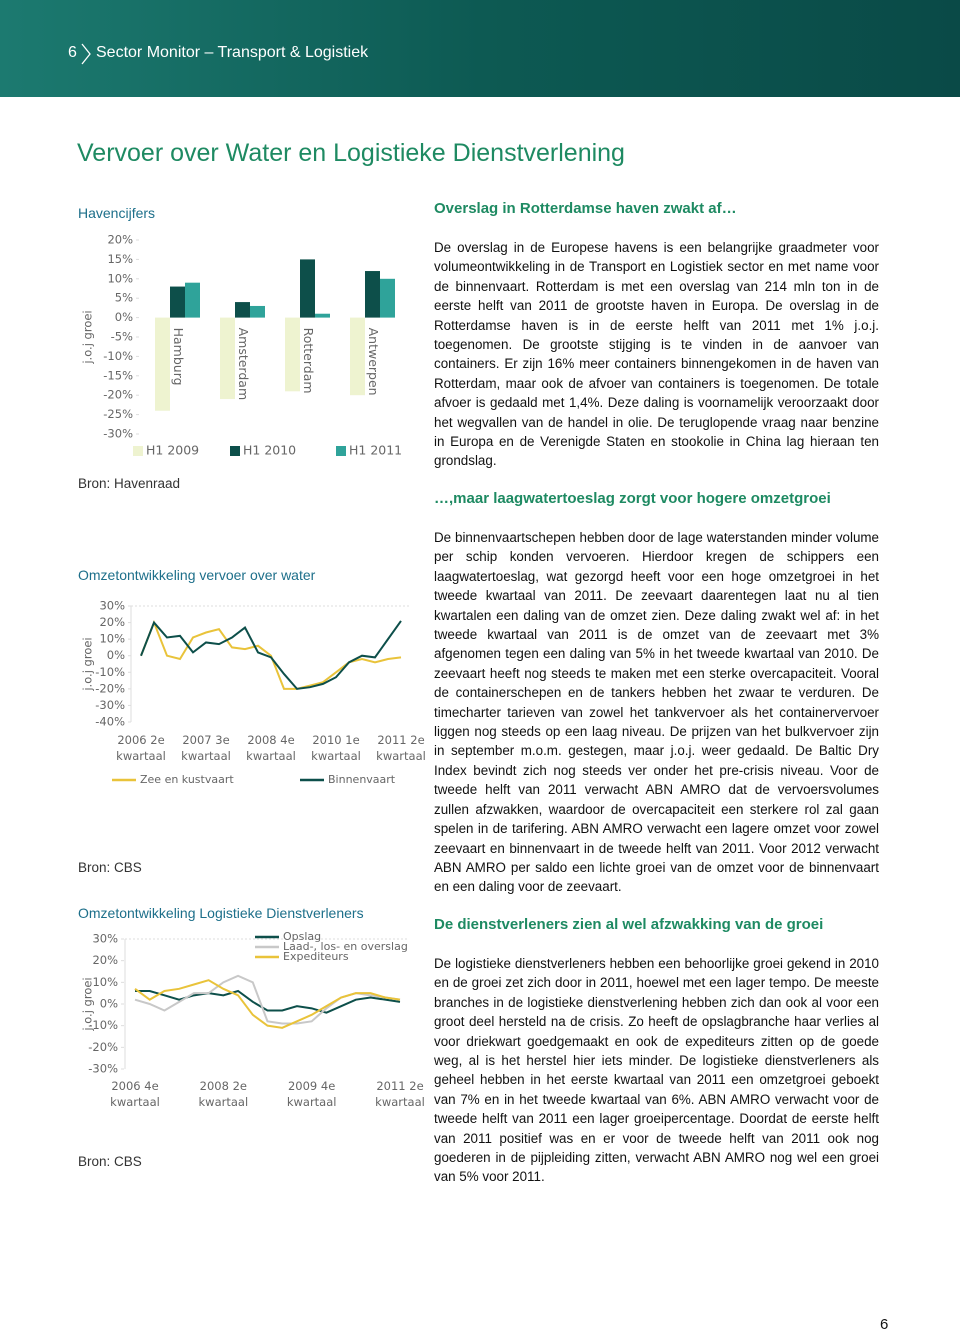 The width and height of the screenshot is (960, 1335). I want to click on chart-title: Omzetontwikkeling vervoer over water, so click(197, 575).